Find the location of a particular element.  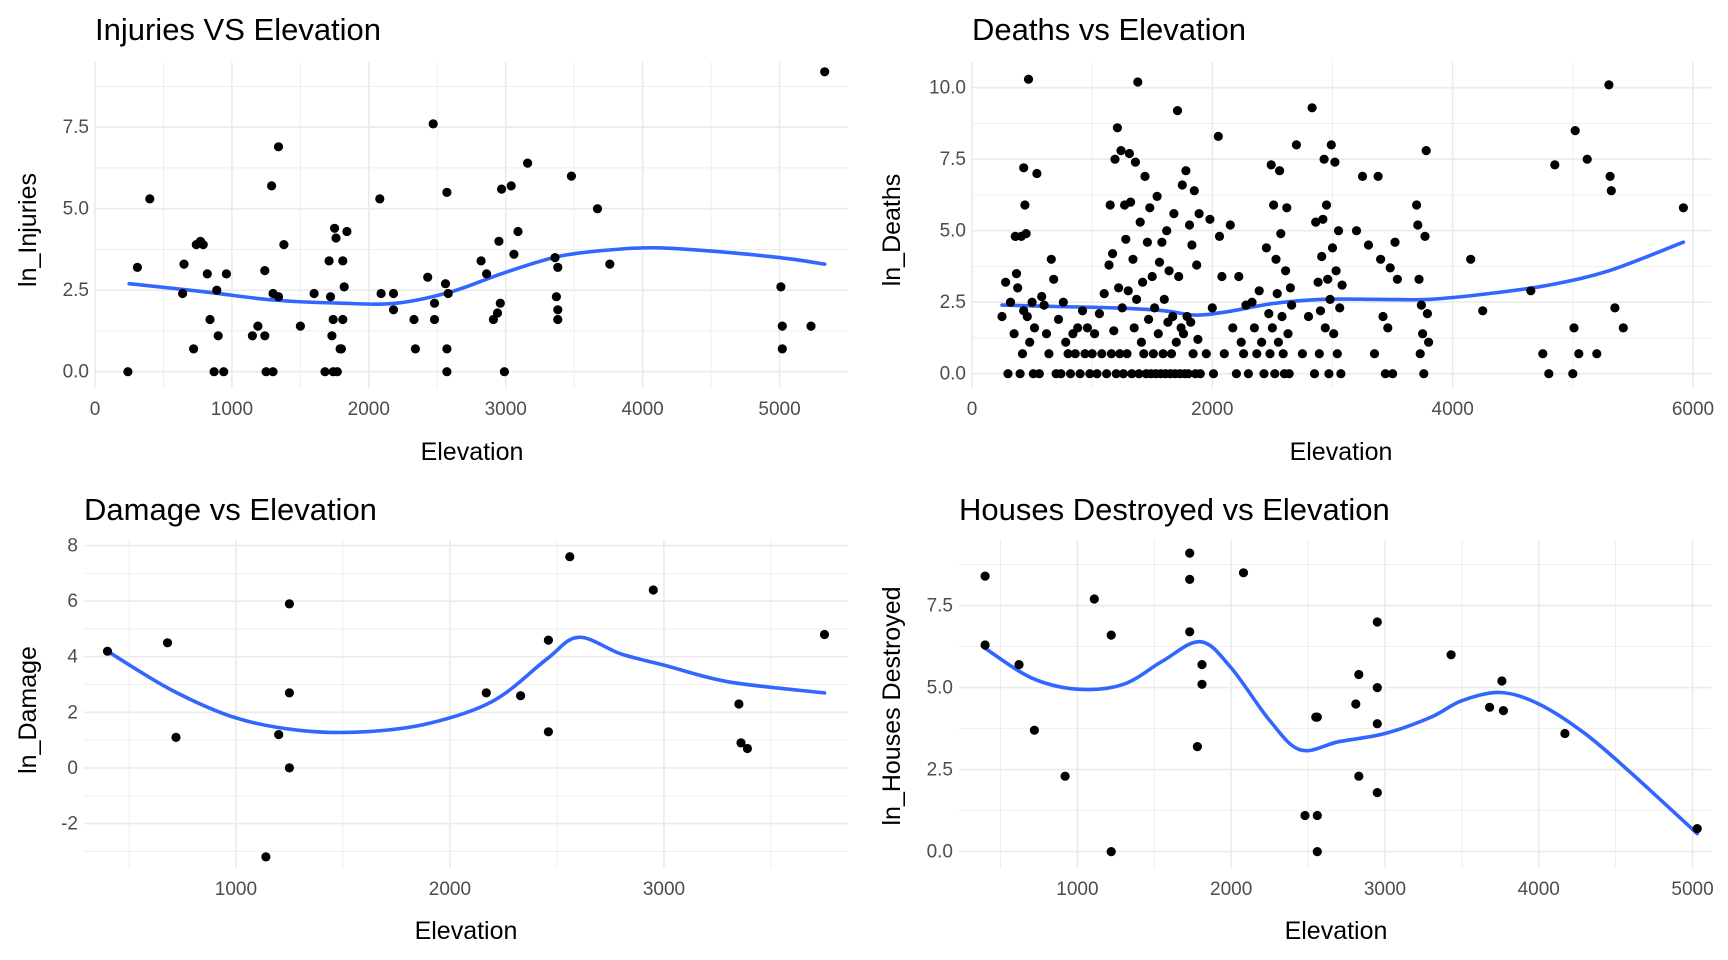

x-tick-label: 4000 is located at coordinates (642, 409).